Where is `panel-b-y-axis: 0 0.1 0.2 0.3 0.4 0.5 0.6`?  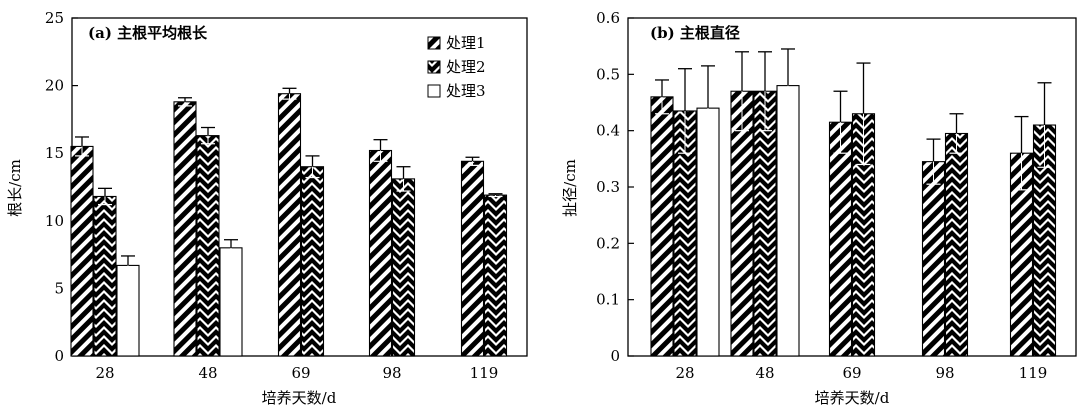 panel-b-y-axis: 0 0.1 0.2 0.3 0.4 0.5 0.6 is located at coordinates (615, 187).